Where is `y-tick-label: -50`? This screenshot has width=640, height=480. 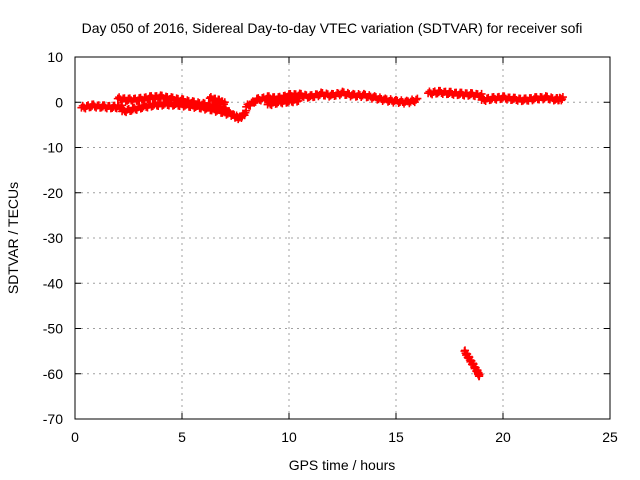 y-tick-label: -50 is located at coordinates (53, 329).